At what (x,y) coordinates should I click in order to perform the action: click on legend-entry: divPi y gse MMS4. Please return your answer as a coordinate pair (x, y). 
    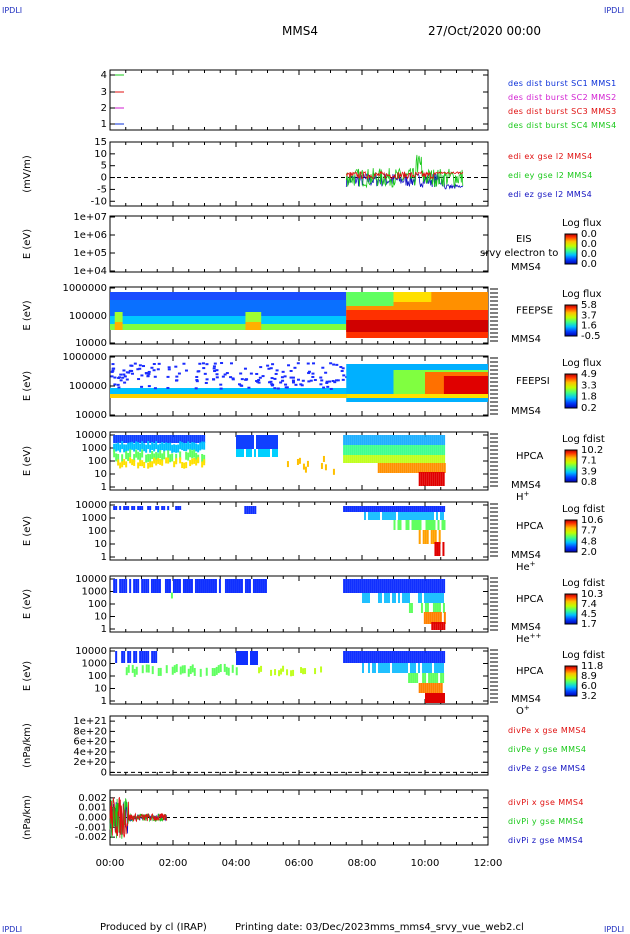
    Looking at the image, I should click on (546, 821).